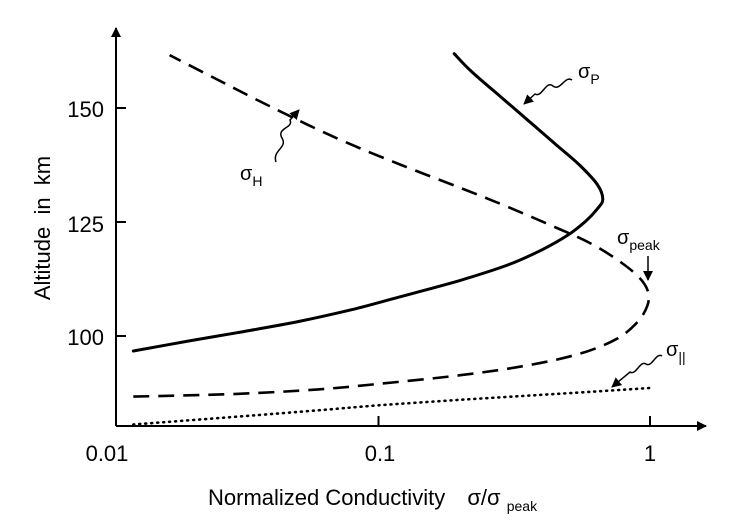 This screenshot has width=730, height=526. What do you see at coordinates (287, 136) in the screenshot?
I see `leader-sigma-h` at bounding box center [287, 136].